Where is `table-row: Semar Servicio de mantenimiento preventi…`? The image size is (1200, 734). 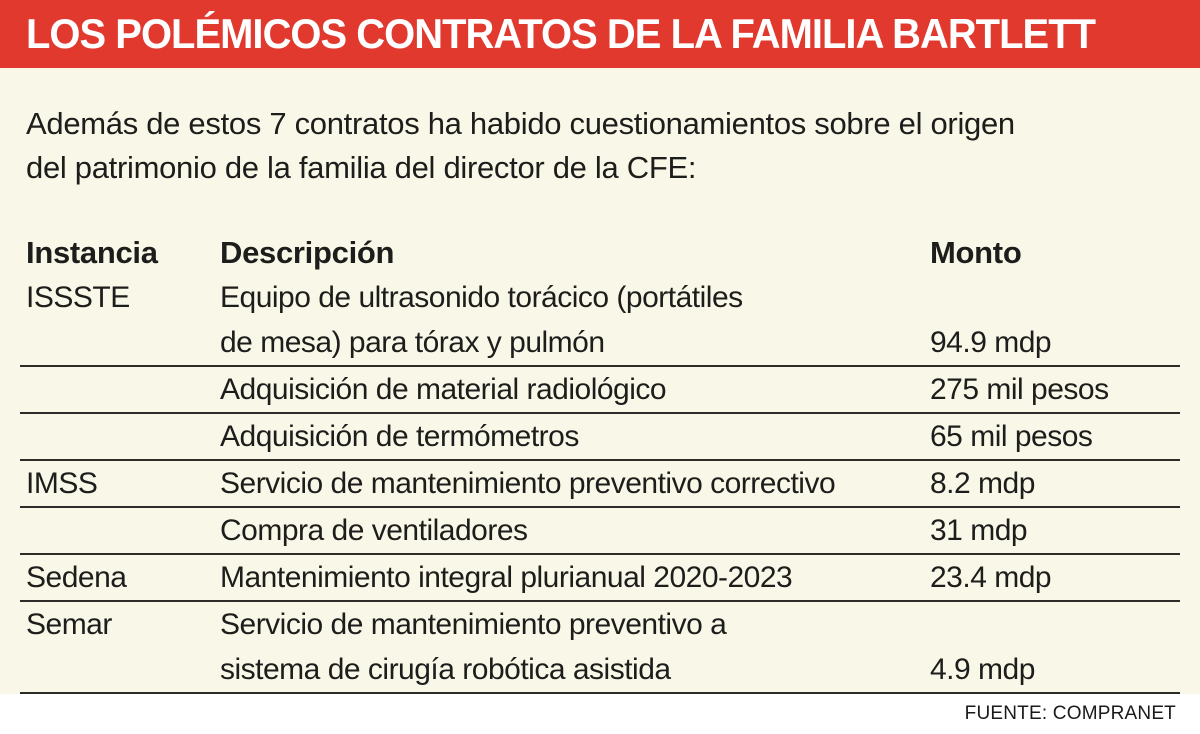
table-row: Semar Servicio de mantenimiento preventi… is located at coordinates (600, 648).